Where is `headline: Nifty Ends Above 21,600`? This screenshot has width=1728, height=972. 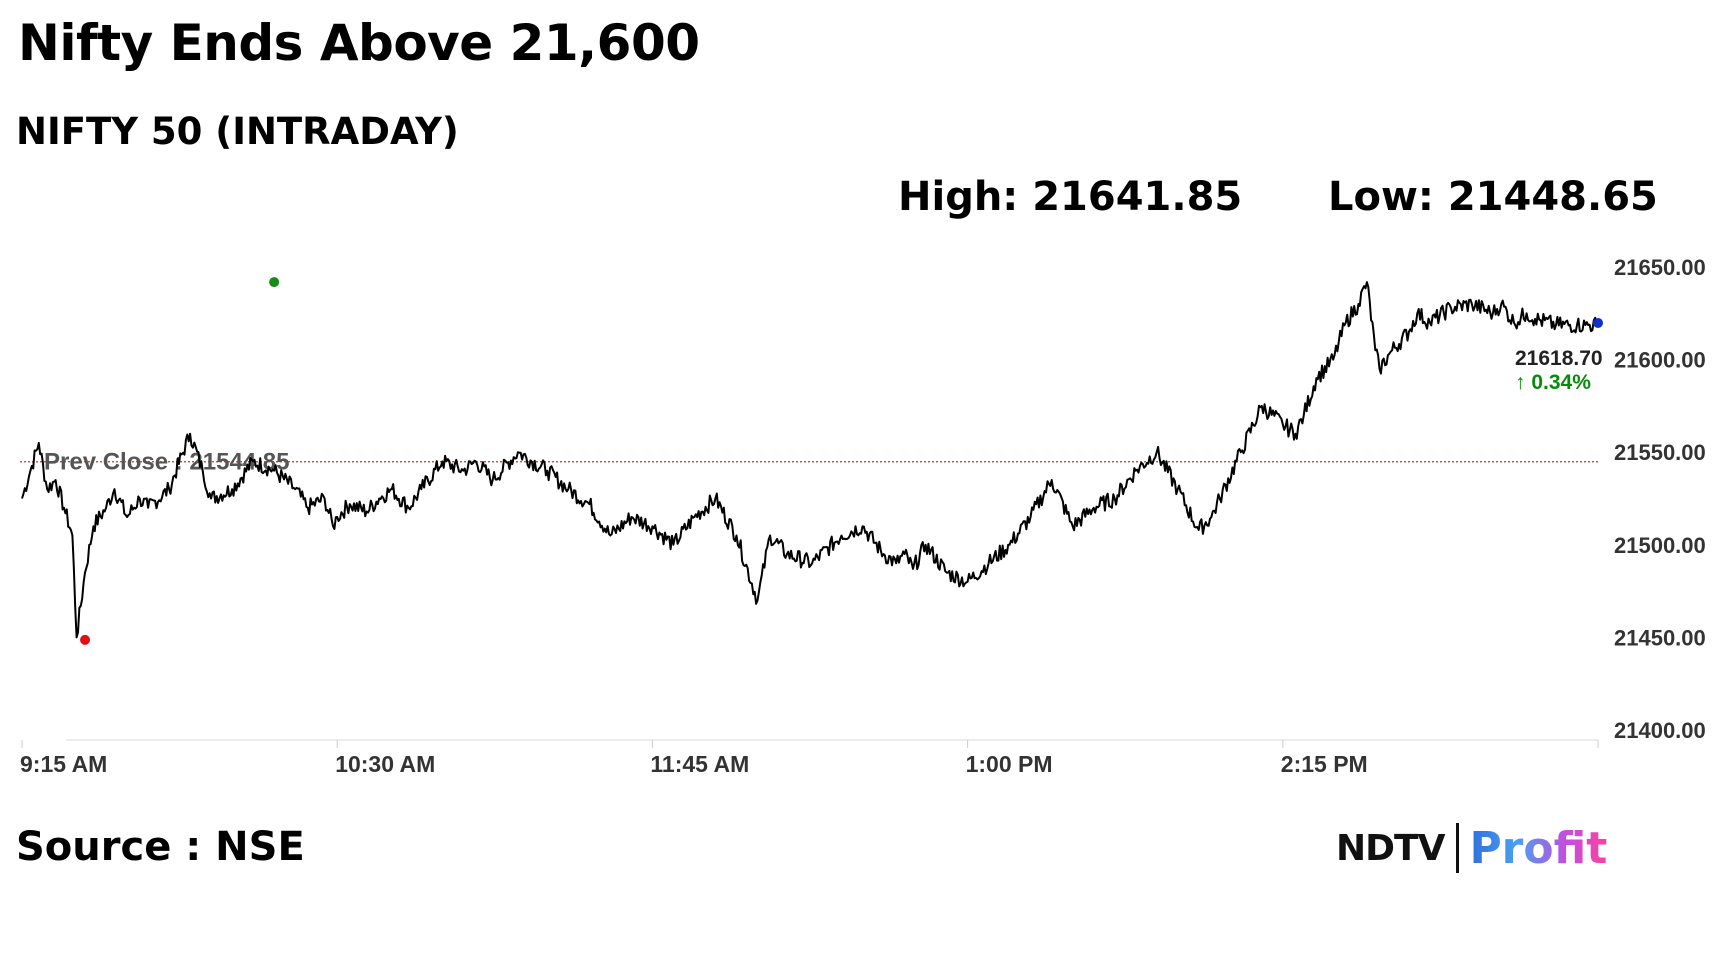 headline: Nifty Ends Above 21,600 is located at coordinates (359, 43).